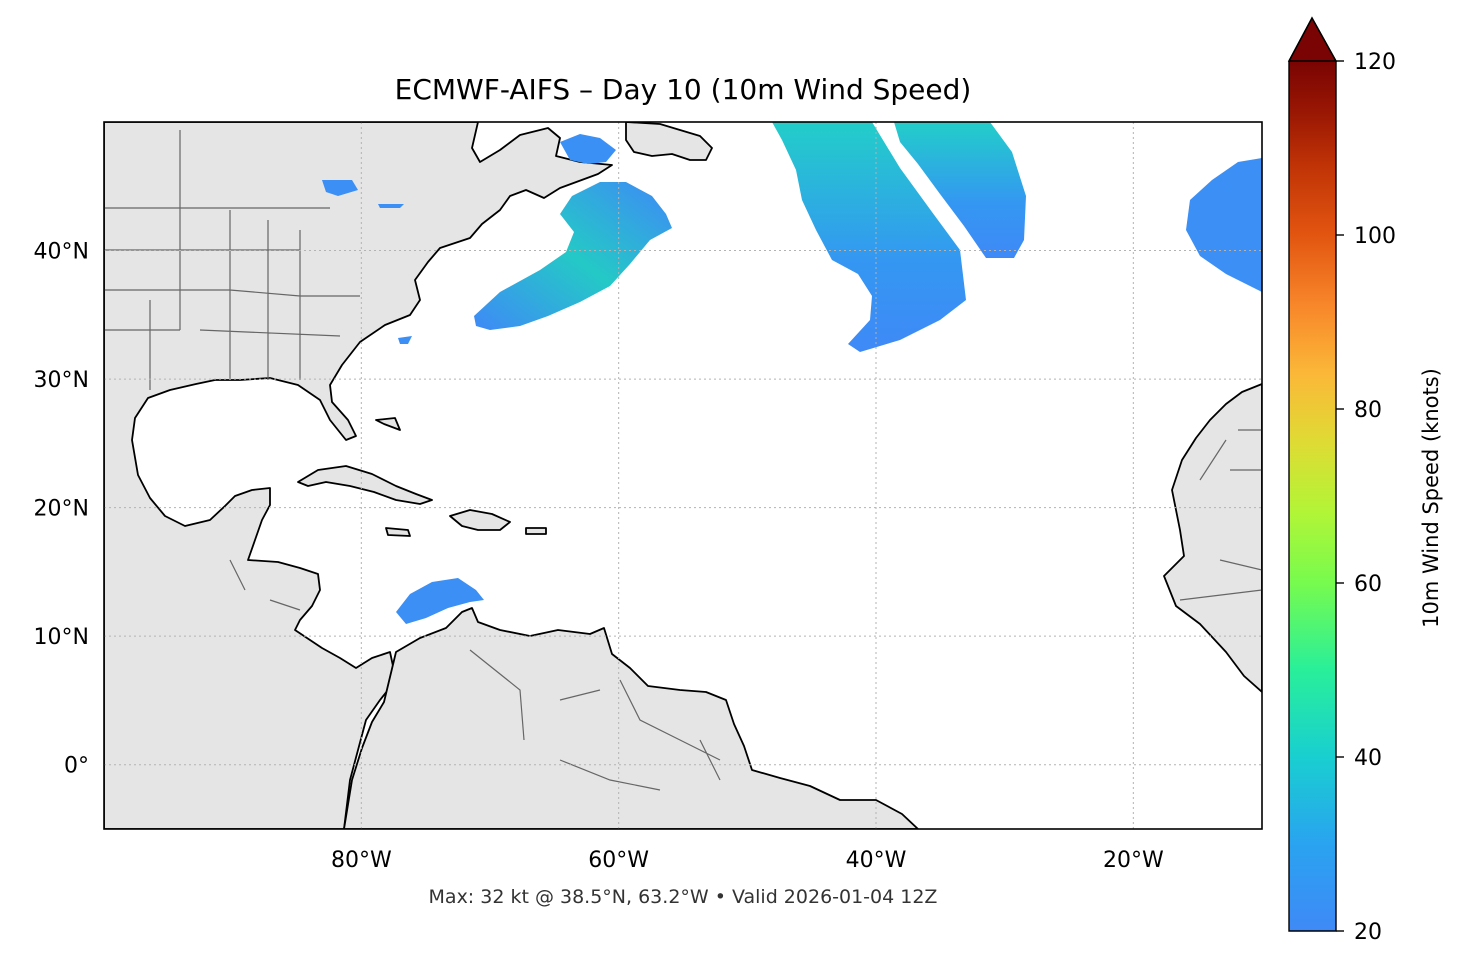 Image resolution: width=1466 pixels, height=969 pixels. I want to click on colorbar-tick-label: 40, so click(1368, 758).